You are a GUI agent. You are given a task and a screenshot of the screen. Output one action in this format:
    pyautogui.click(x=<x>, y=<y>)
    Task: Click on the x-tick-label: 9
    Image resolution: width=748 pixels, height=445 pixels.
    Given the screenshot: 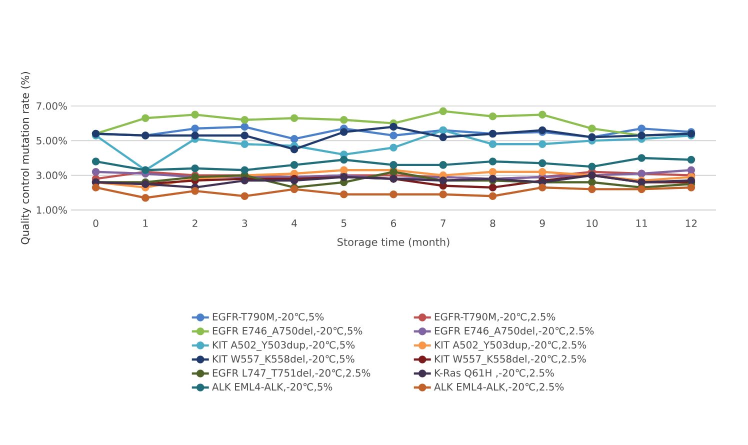 What is the action you would take?
    pyautogui.click(x=542, y=224)
    